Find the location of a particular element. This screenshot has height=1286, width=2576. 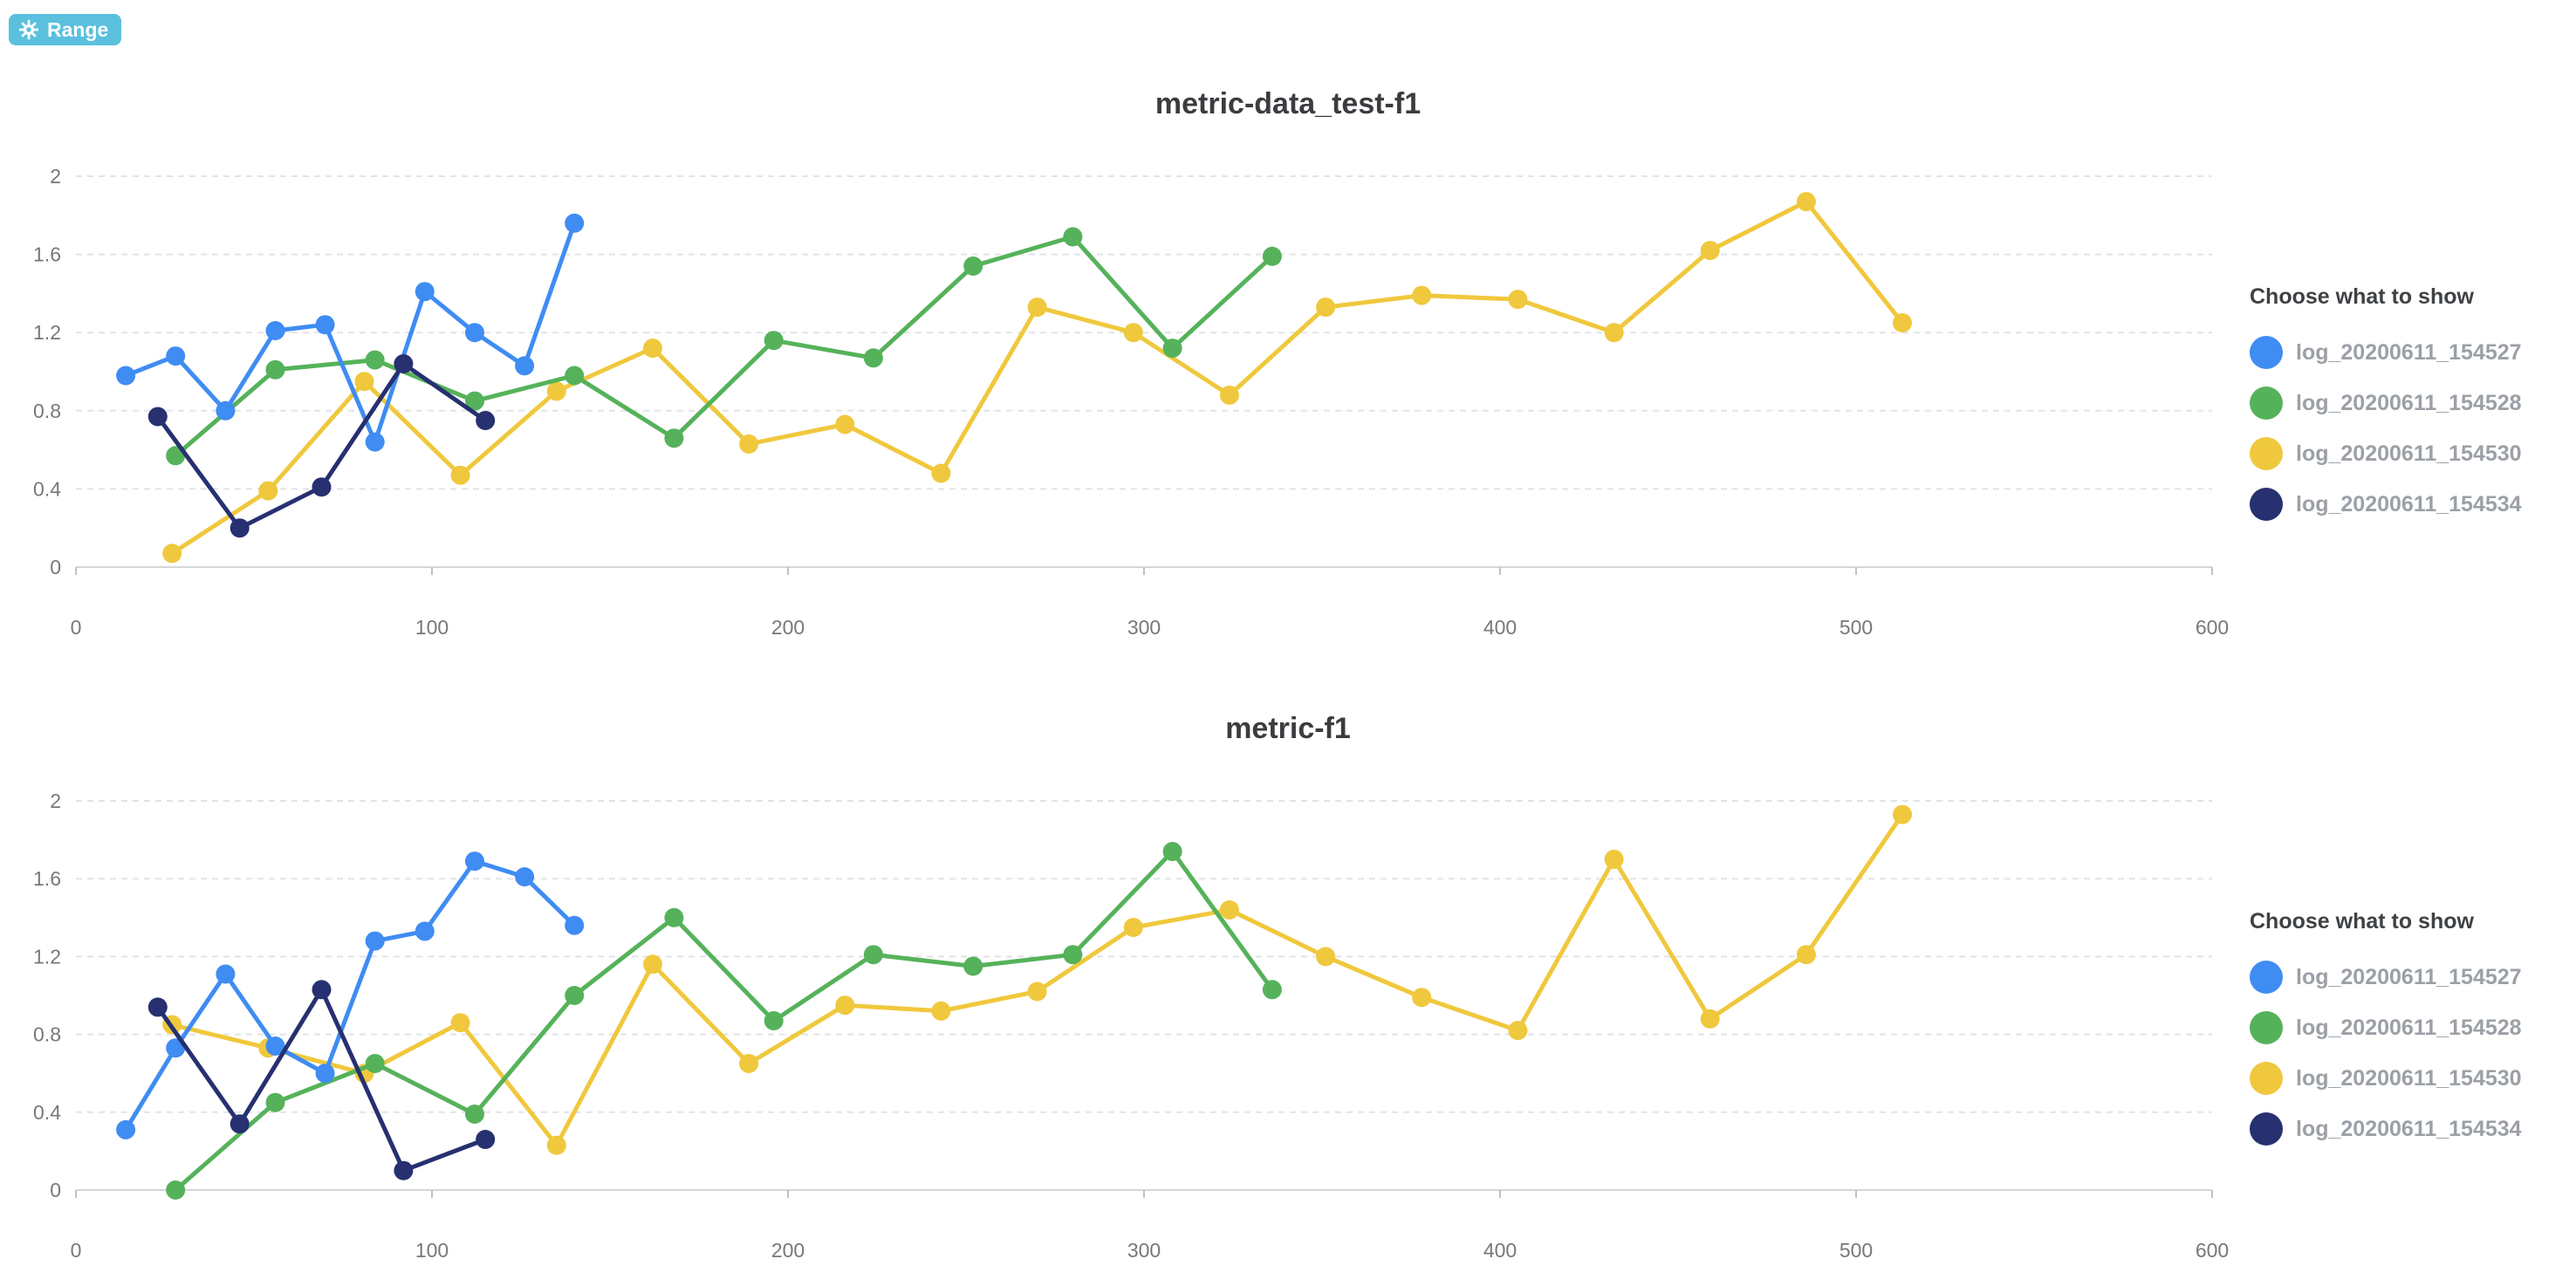

legend-item-label: log_20200611_154530 is located at coordinates (2409, 1078).